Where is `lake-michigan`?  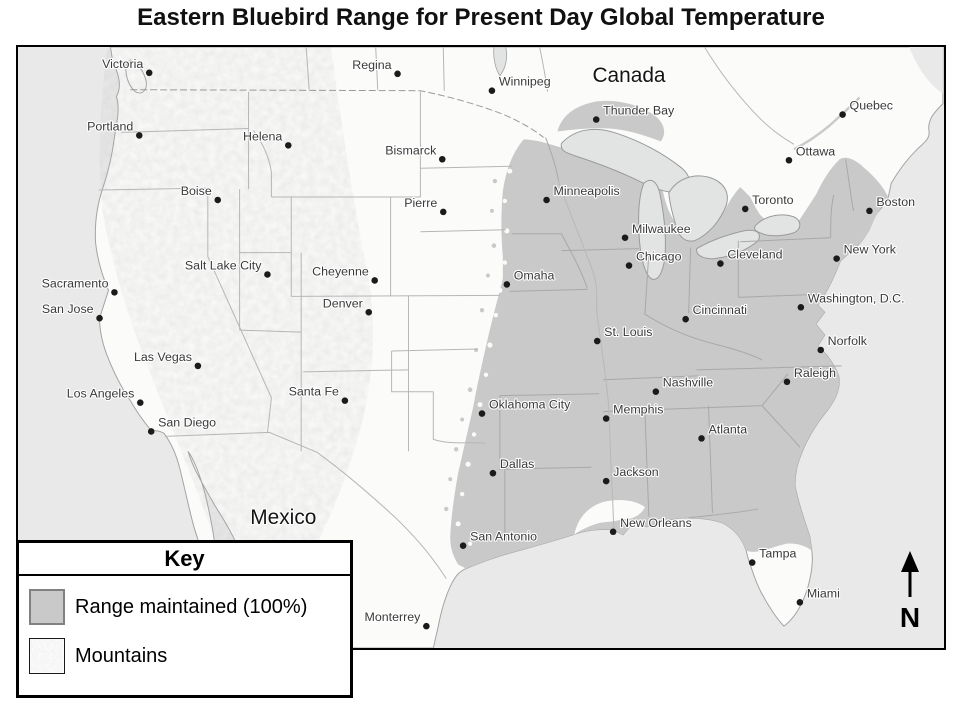 lake-michigan is located at coordinates (652, 229).